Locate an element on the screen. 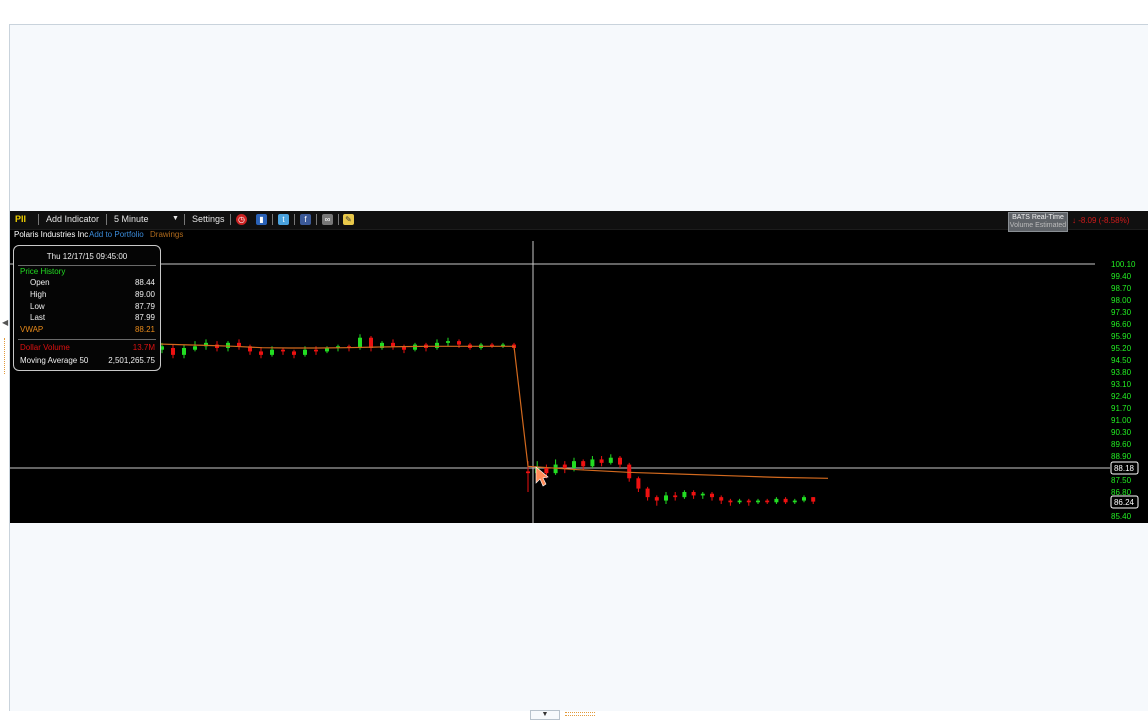 The width and height of the screenshot is (1148, 720). vwap-label: VWAP is located at coordinates (32, 329).